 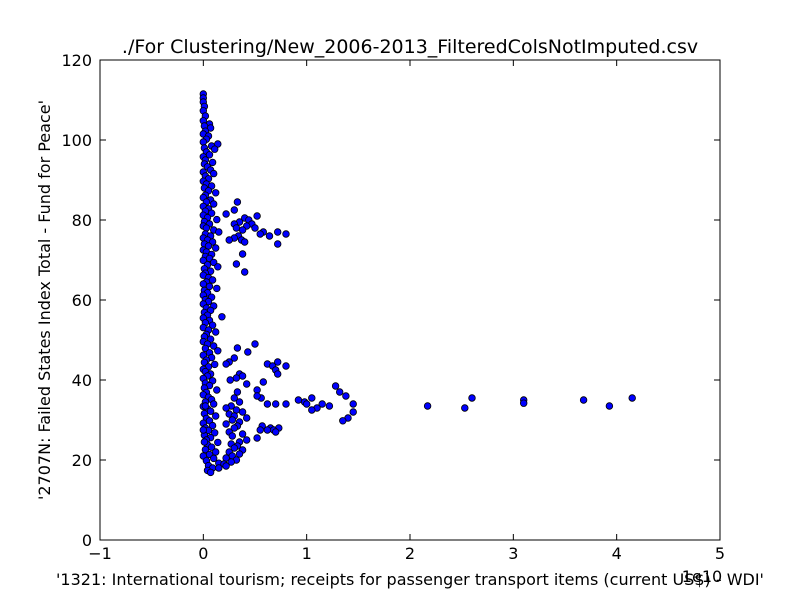 I want to click on y-tick-label: 120, so click(x=76, y=60).